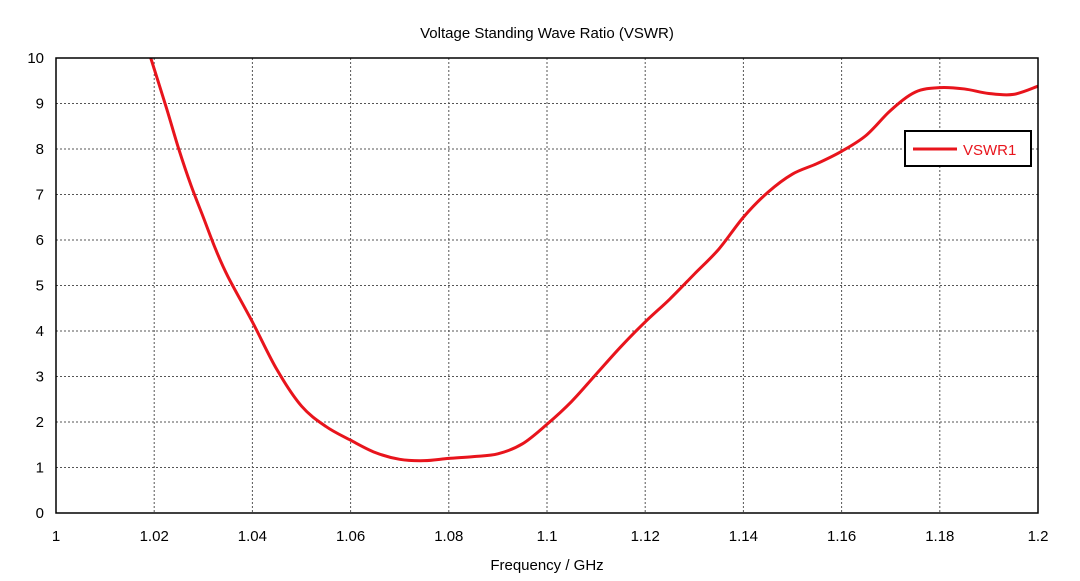  I want to click on x-tick-label: 1.18, so click(939, 536).